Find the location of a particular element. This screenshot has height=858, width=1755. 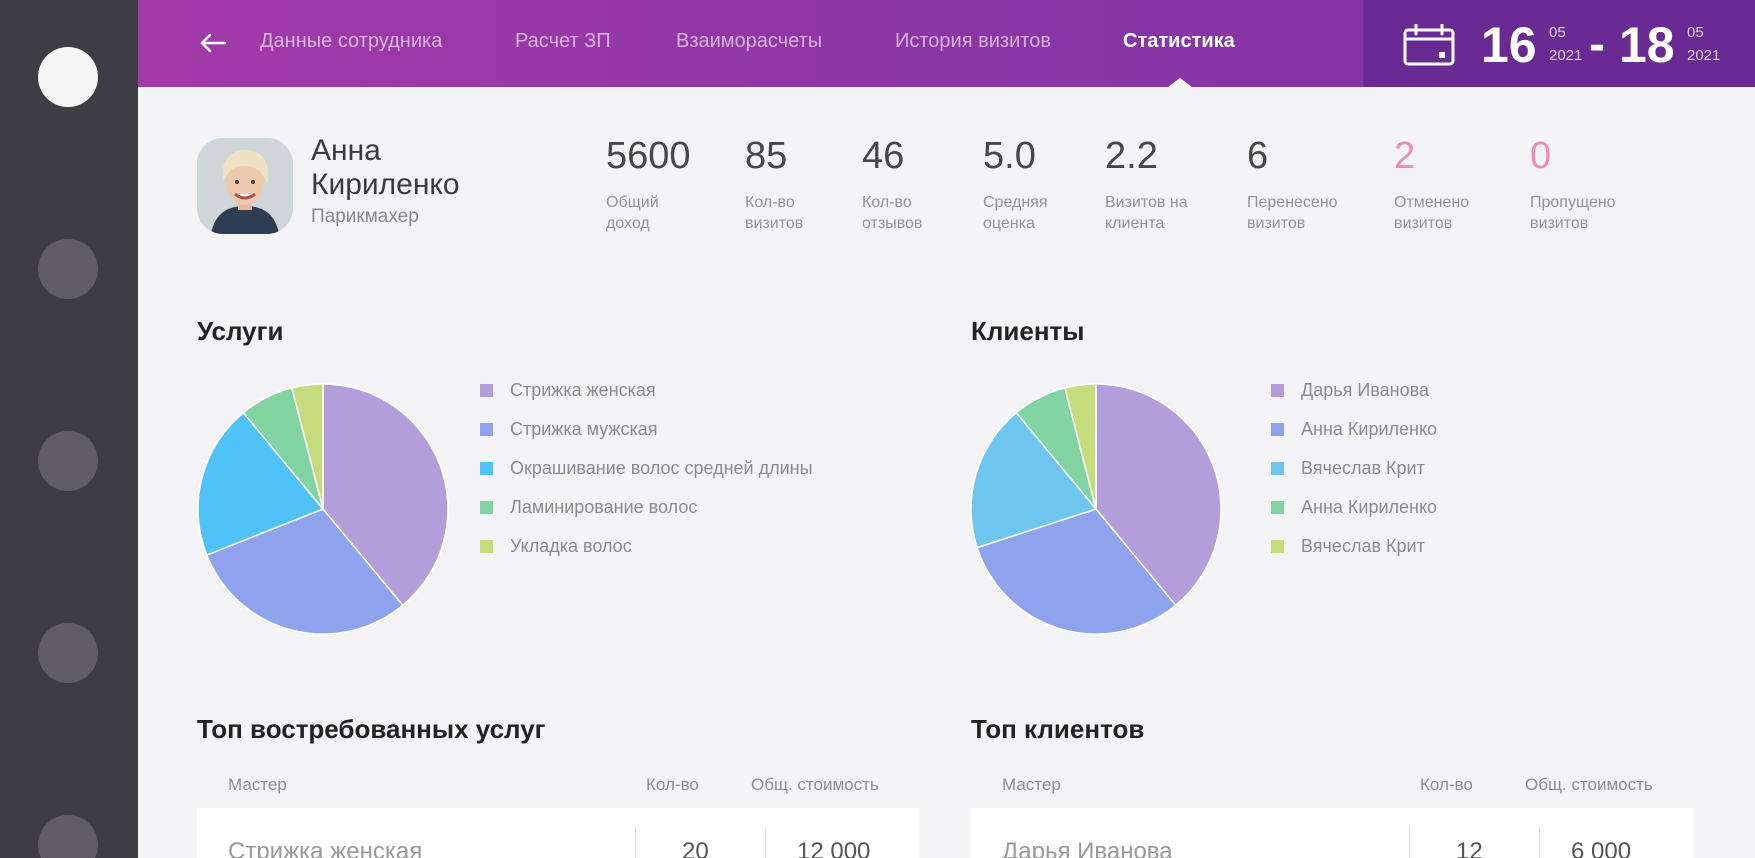

stat-missed-visits: 0 Пропущено визитов is located at coordinates (1585, 184).